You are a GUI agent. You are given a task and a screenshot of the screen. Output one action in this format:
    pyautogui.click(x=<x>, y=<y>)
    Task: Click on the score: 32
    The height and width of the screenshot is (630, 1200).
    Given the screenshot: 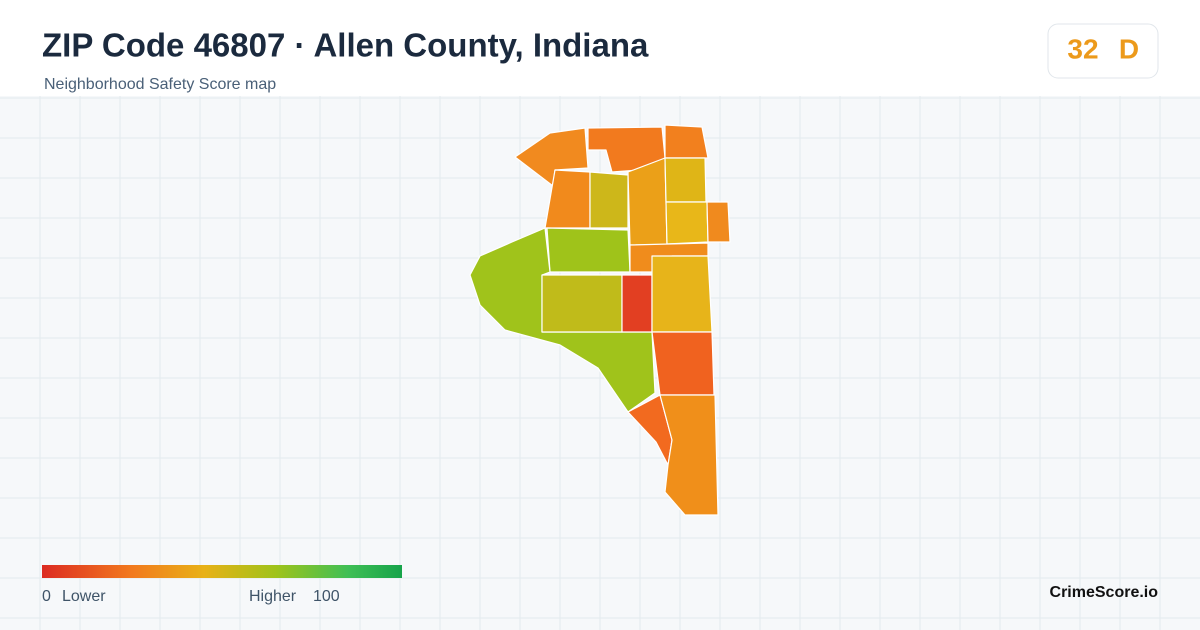 What is the action you would take?
    pyautogui.click(x=1082, y=48)
    